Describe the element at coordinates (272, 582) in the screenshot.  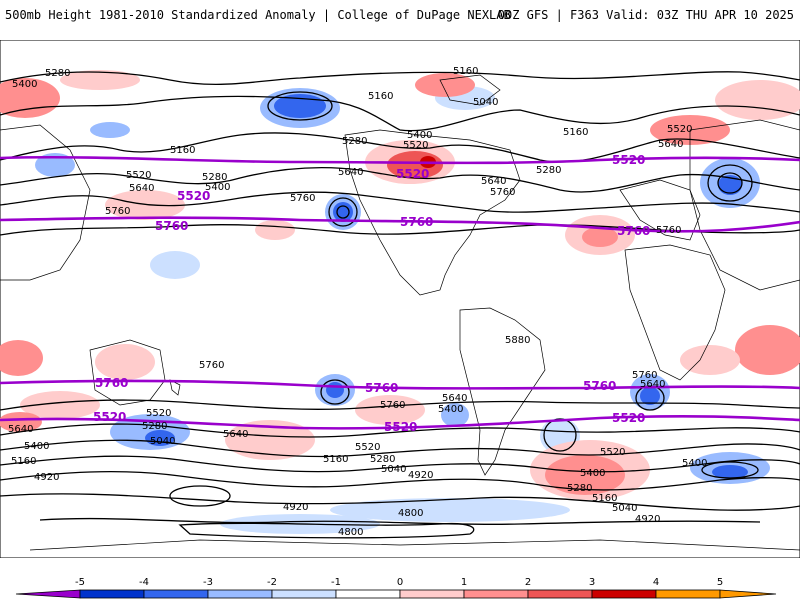
I see `colorbar-tick-label: -2` at that location.